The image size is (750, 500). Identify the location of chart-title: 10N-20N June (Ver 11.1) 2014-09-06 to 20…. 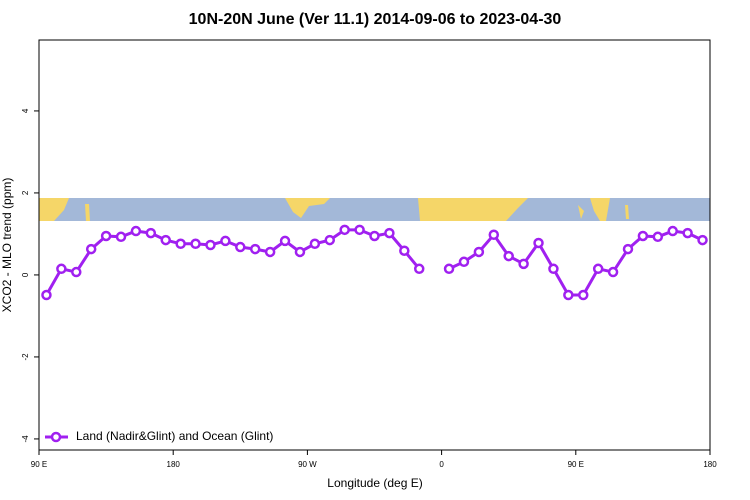
(375, 19).